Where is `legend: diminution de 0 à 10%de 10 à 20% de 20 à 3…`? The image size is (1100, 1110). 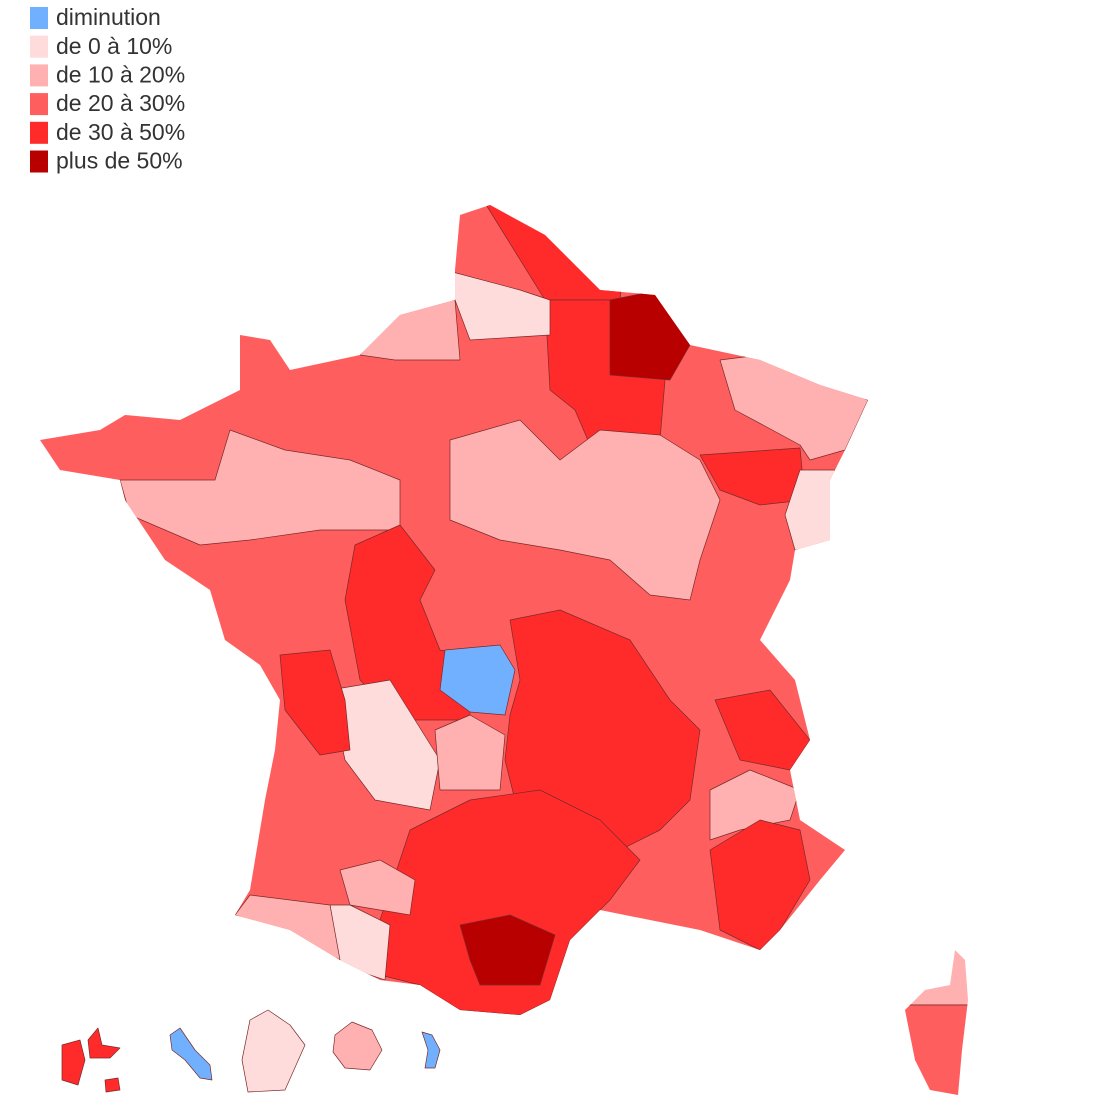
legend: diminution de 0 à 10%de 10 à 20% de 20 à 3… is located at coordinates (107, 89).